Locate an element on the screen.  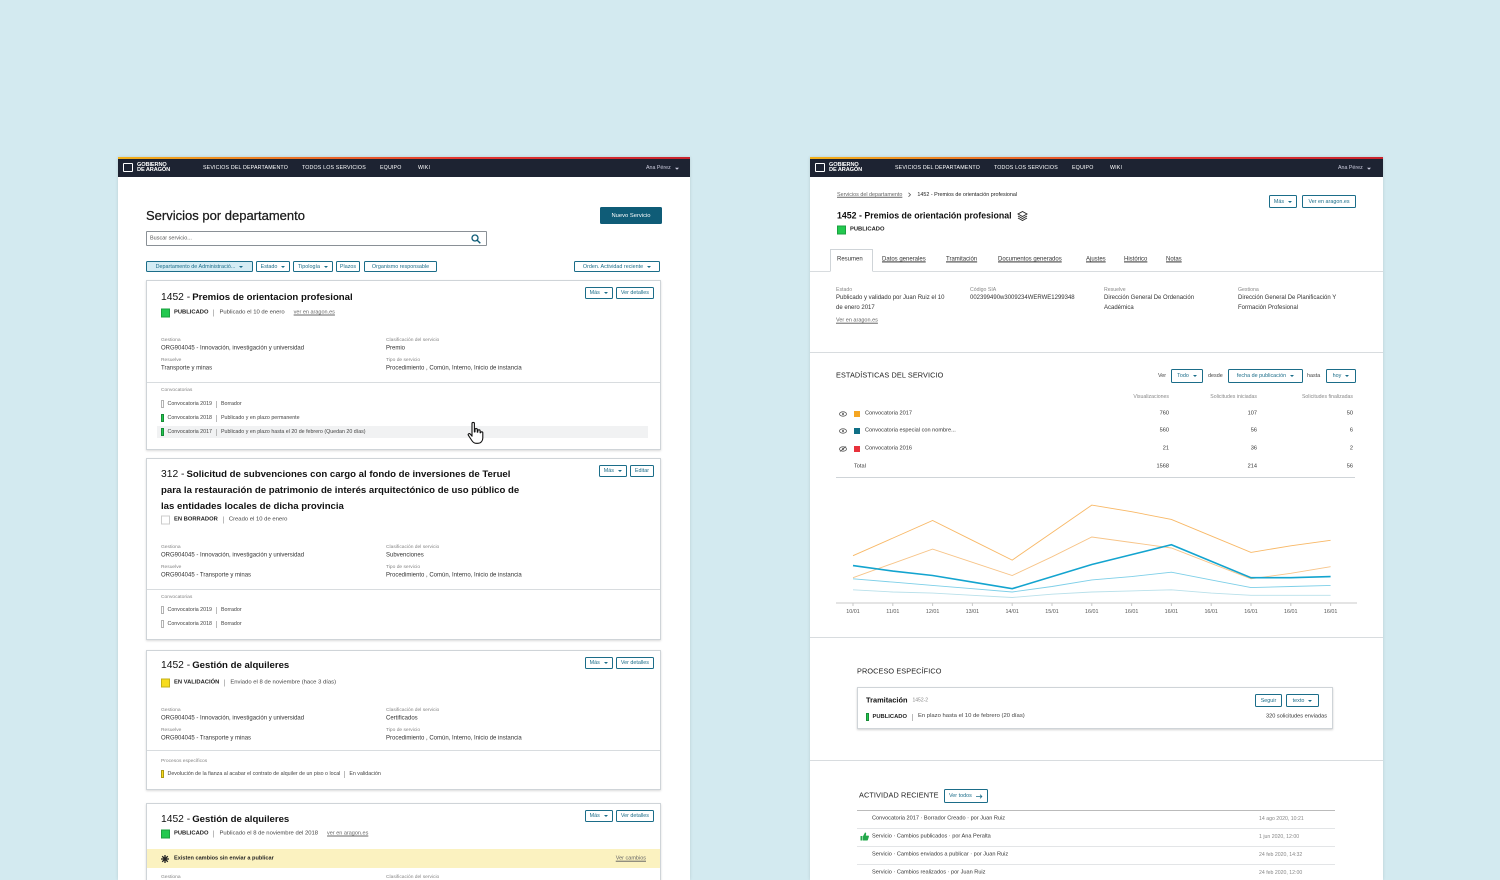
status-row: PUBLICADO is located at coordinates (860, 230).